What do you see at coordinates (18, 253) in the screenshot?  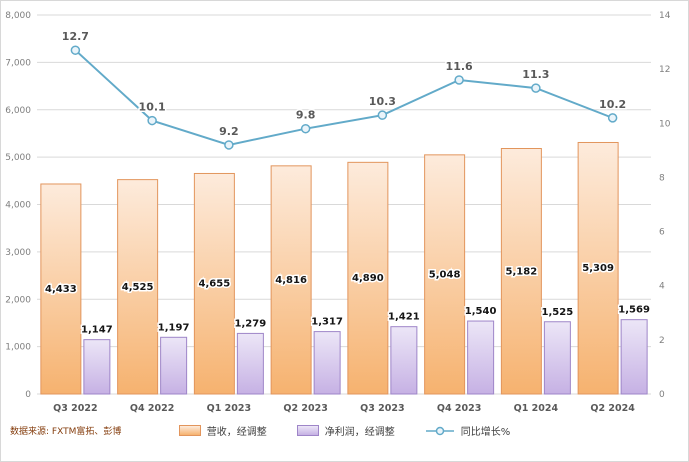 I see `left-axis-tick: 3,000` at bounding box center [18, 253].